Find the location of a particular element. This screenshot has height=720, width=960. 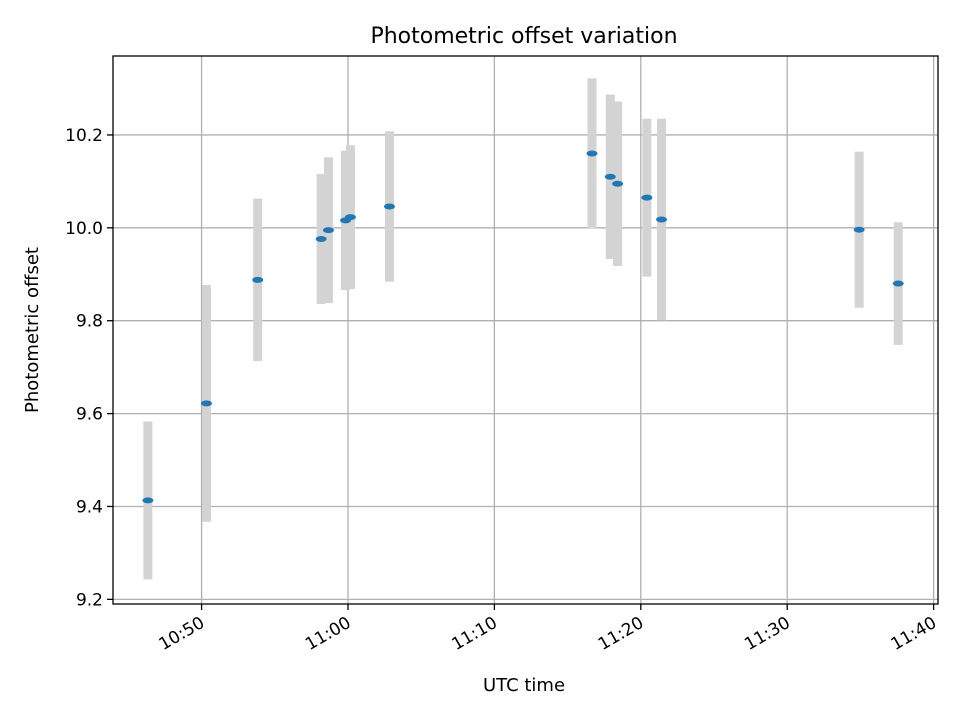

y-axis: 9.2 9.4 9.6 9.8 10.0 10.2 is located at coordinates (89, 368).